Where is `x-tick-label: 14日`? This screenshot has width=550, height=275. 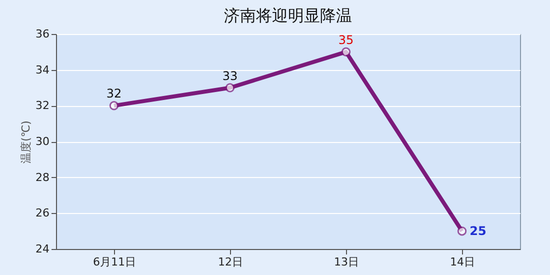
x-tick-label: 14日 is located at coordinates (462, 262).